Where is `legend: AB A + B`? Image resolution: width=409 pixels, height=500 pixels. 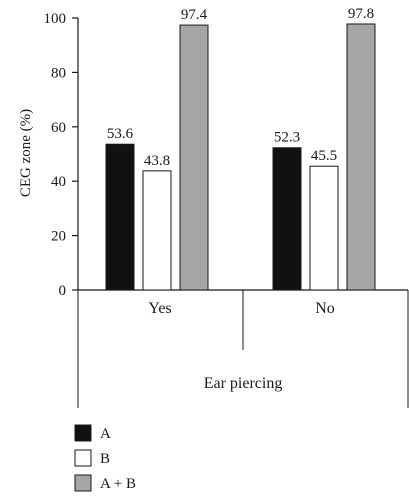 legend: AB A + B is located at coordinates (105, 458).